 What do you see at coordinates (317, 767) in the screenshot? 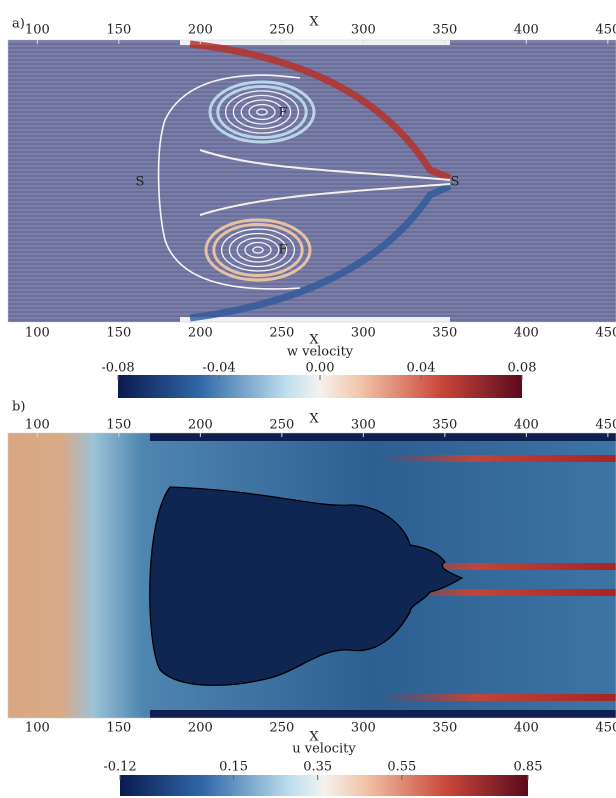
I see `colorbar-tick-label: 0.35` at bounding box center [317, 767].